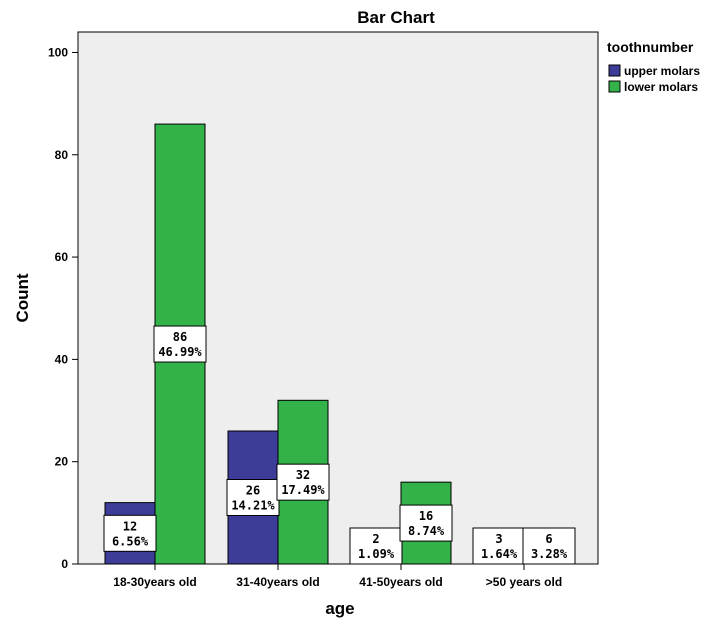 The width and height of the screenshot is (719, 624). I want to click on legend-label-lower-molars: lower molars, so click(661, 87).